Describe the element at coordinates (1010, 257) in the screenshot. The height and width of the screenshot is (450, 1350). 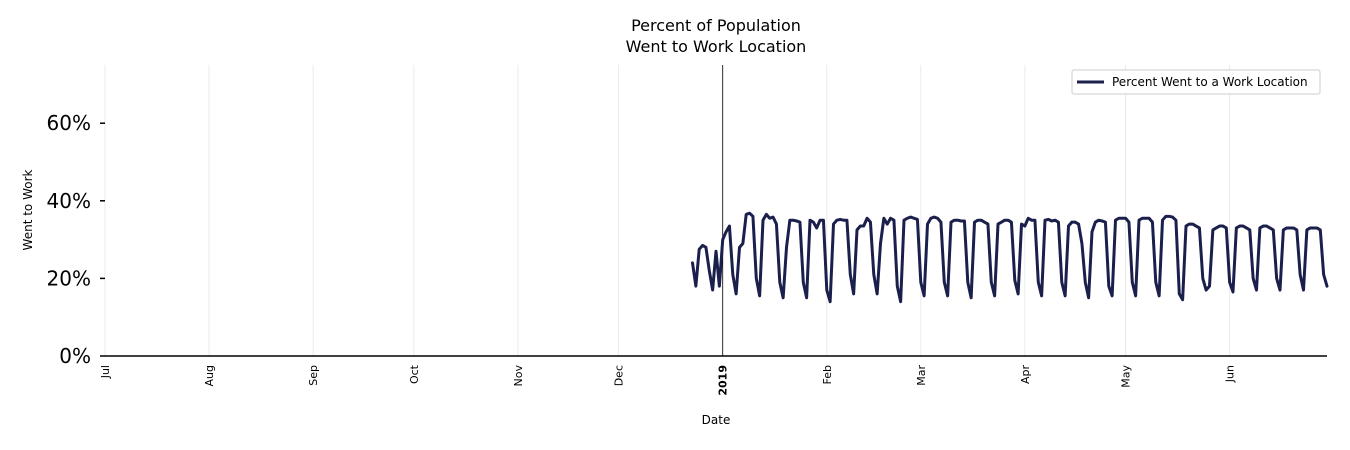
I see `series-line-work-location` at that location.